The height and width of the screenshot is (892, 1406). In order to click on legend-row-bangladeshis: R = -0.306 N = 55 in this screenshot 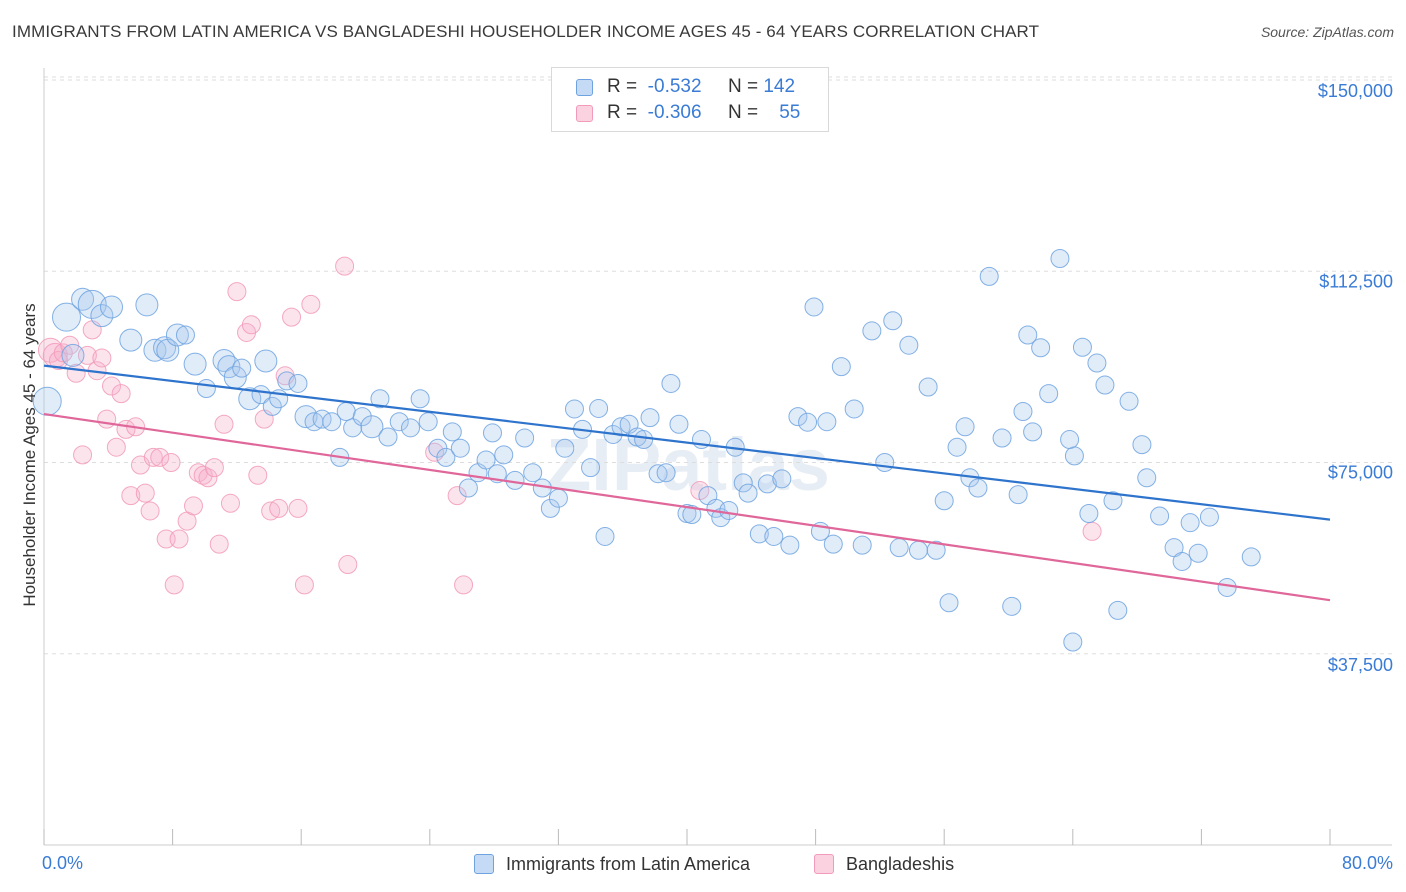, I will do `click(688, 113)`.